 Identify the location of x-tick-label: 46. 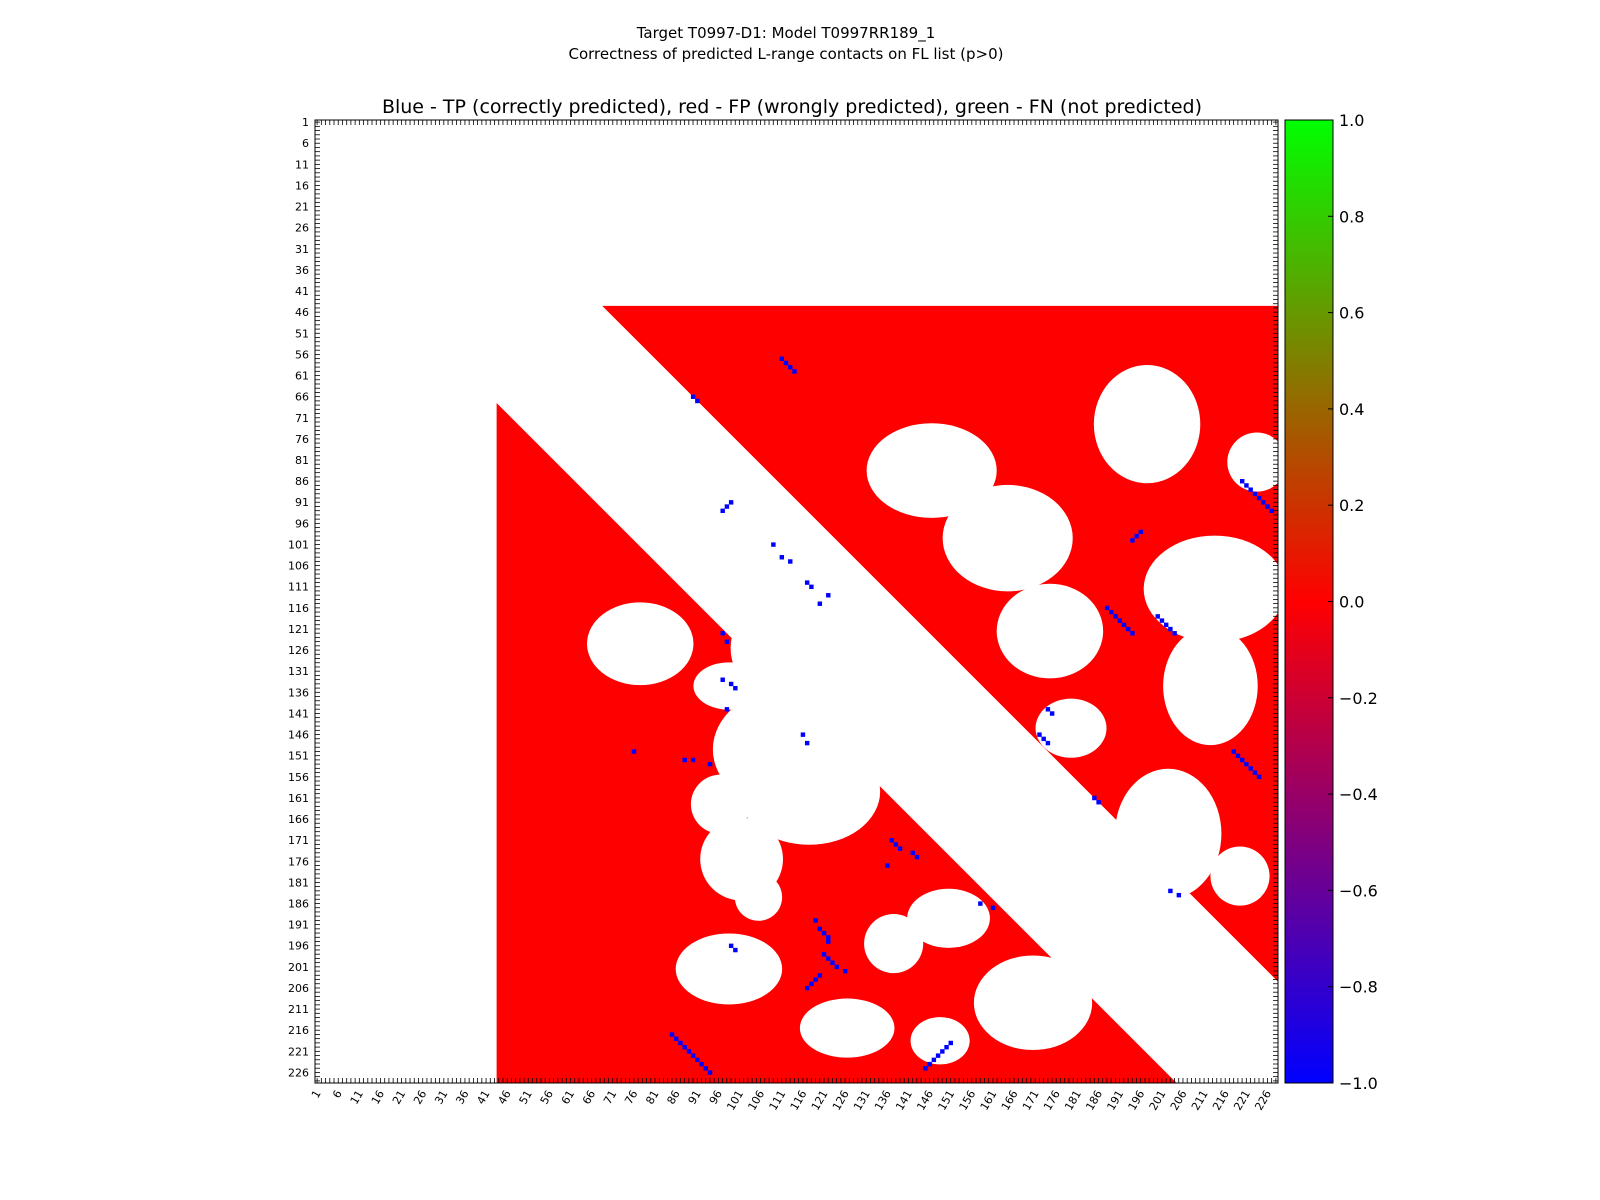
(505, 1097).